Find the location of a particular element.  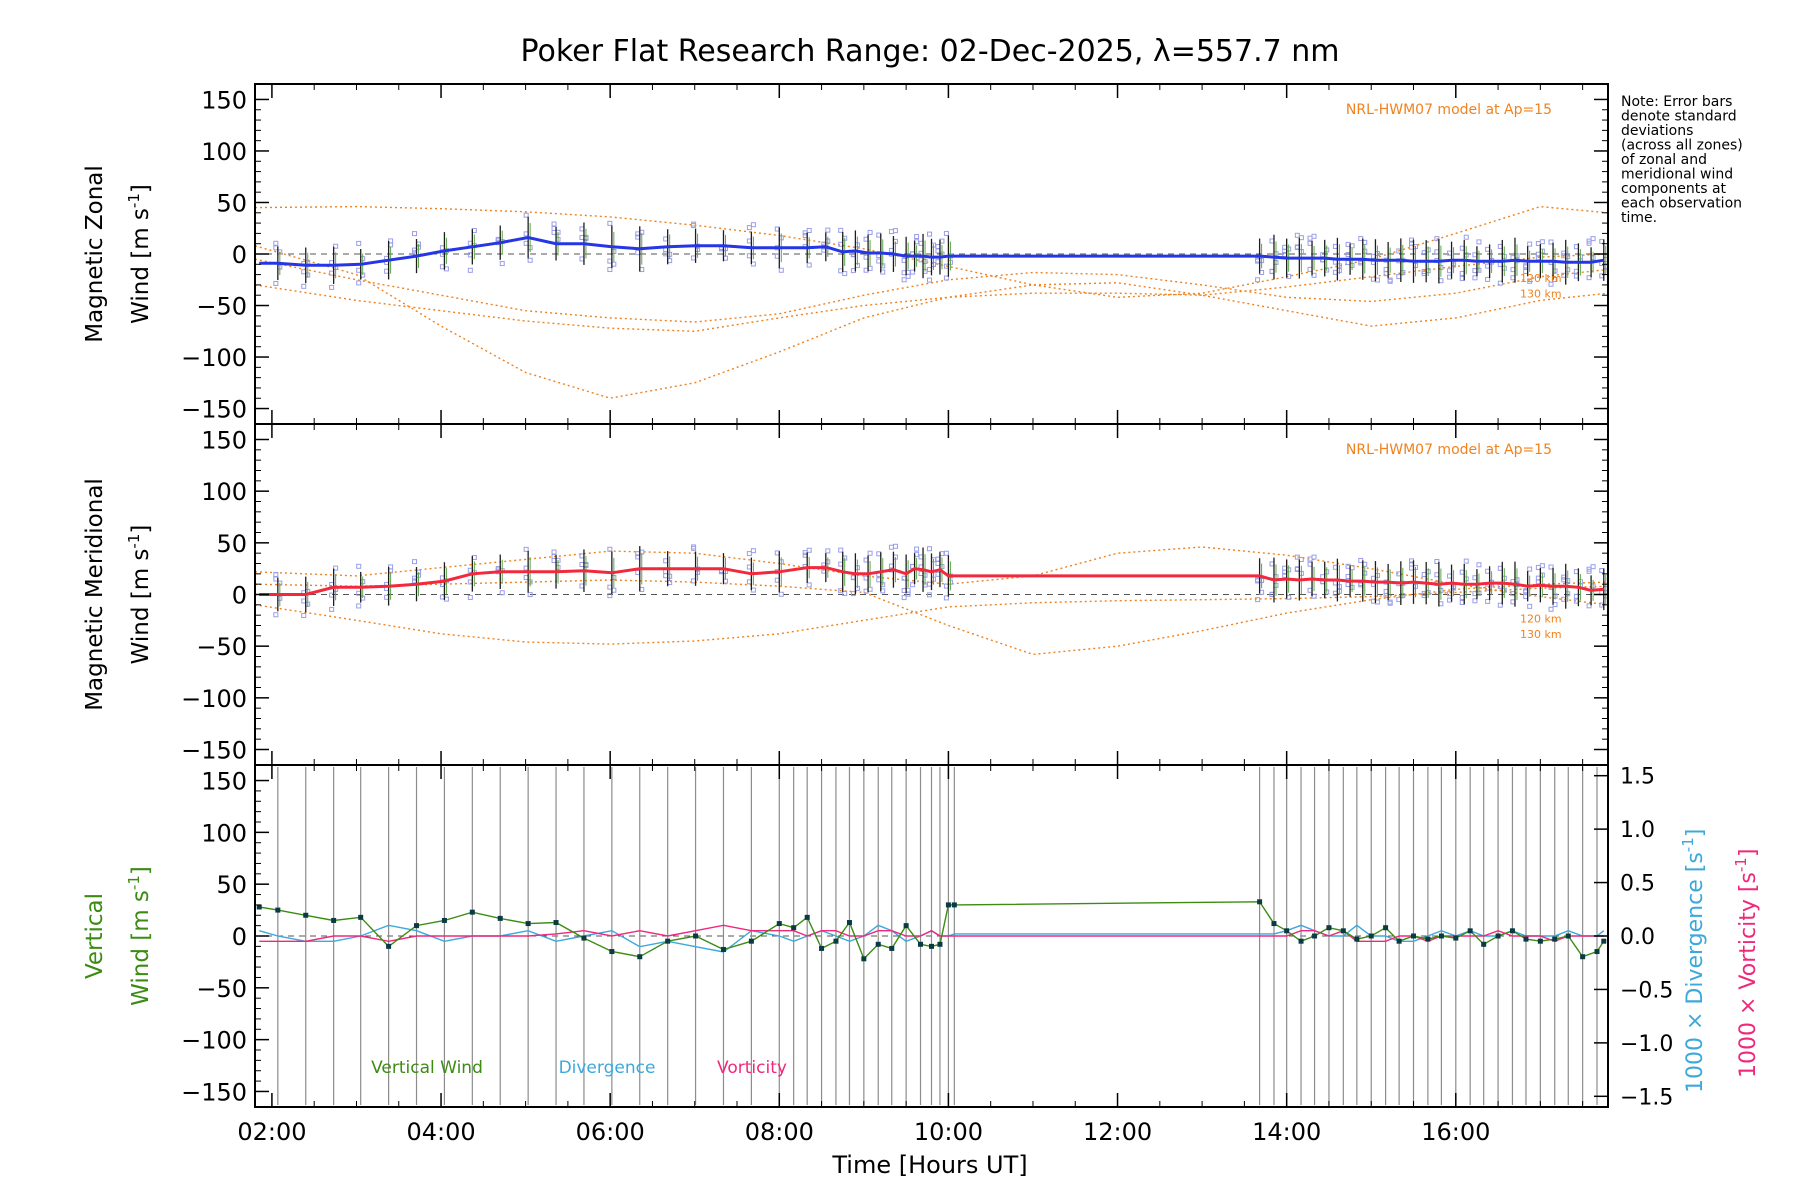

x-tick-label: 12:00 is located at coordinates (1117, 1132).